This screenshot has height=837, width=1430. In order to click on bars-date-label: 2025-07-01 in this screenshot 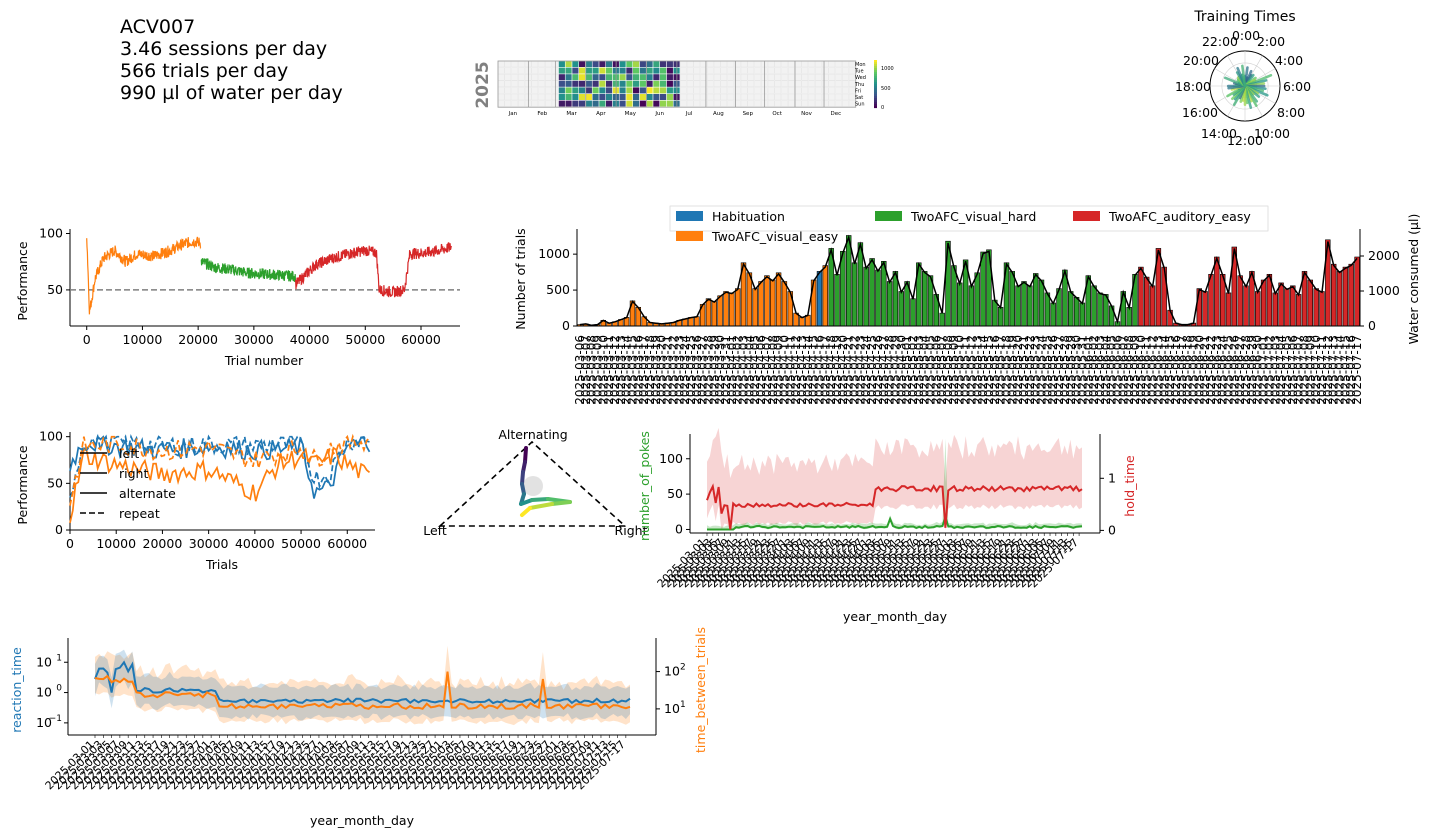, I will do `click(1264, 370)`.